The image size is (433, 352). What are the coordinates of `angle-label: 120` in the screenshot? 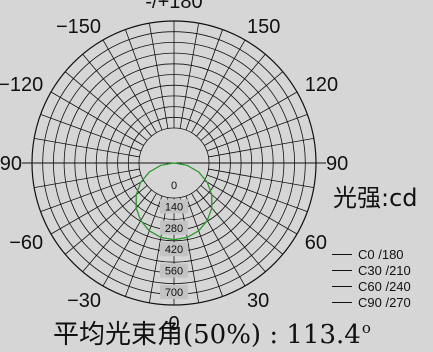 It's located at (321, 85).